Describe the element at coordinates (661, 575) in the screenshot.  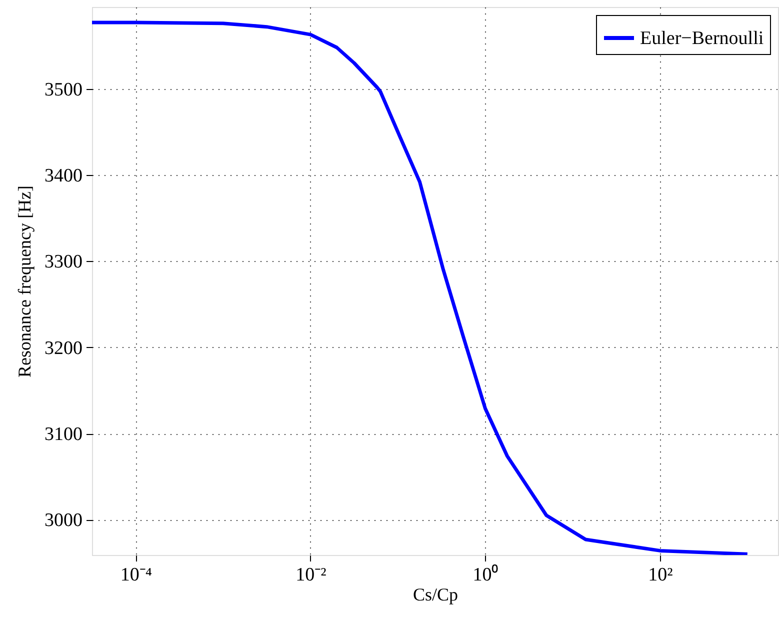
I see `x-tick-label: 10²` at that location.